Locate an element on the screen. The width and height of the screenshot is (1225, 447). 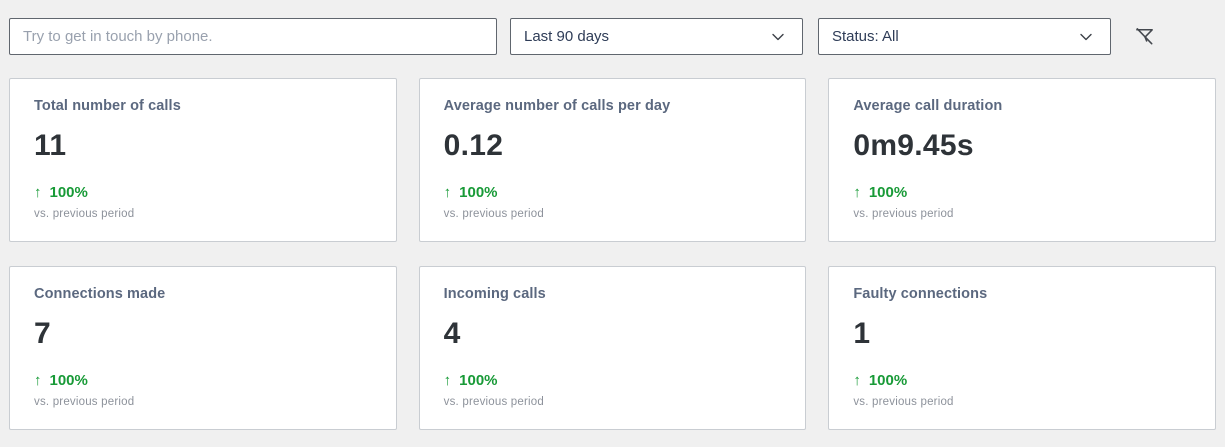
card-title: Total number of calls is located at coordinates (107, 106).